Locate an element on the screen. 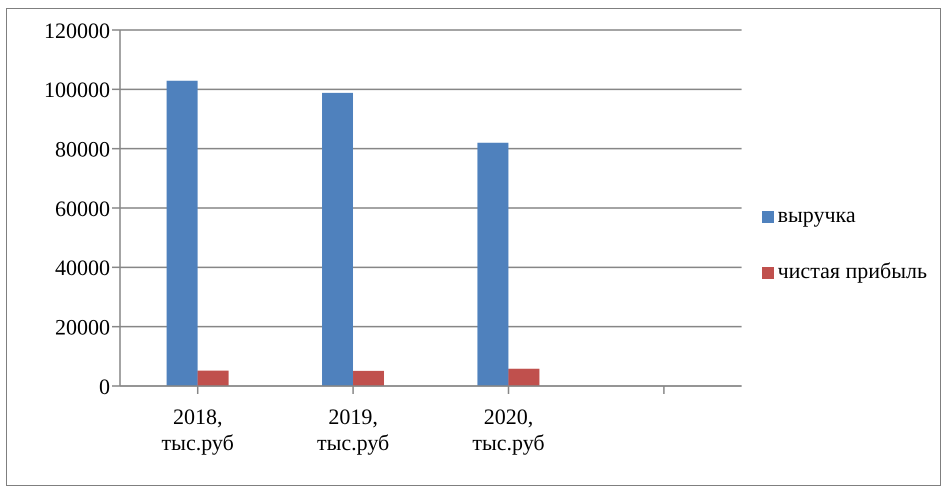 The width and height of the screenshot is (947, 486). x-tick-label: 2019, тыс.руб is located at coordinates (353, 430).